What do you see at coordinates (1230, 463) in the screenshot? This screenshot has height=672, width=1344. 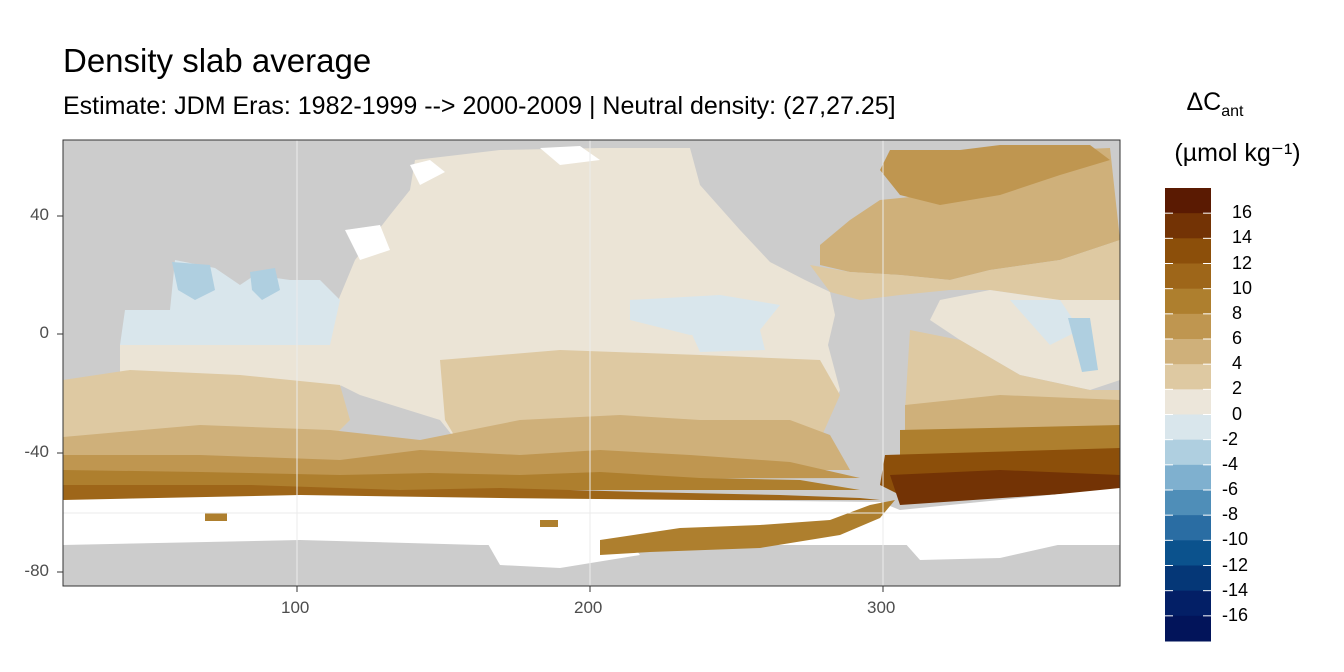 I see `legend-label: -4` at bounding box center [1230, 463].